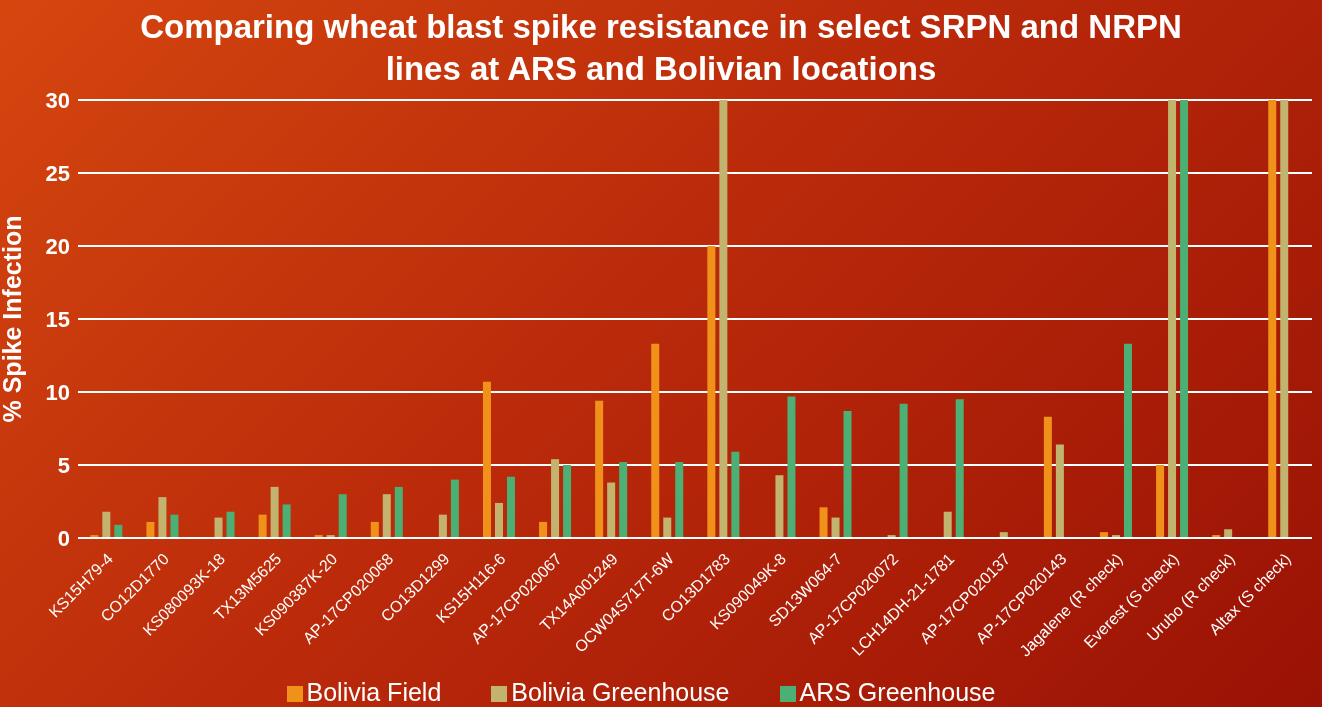 This screenshot has width=1322, height=707. Describe the element at coordinates (57, 173) in the screenshot. I see `y-tick-label: 25` at that location.